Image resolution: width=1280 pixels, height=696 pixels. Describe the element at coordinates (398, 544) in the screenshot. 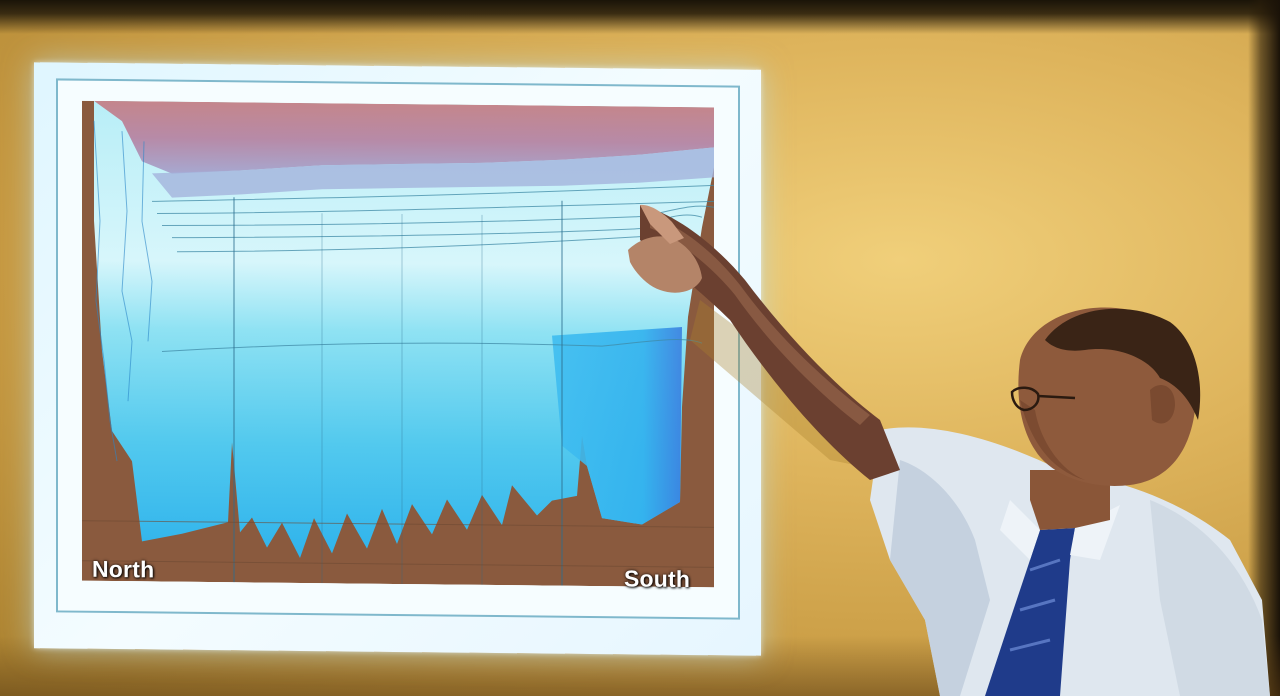

I see `grid-lines` at that location.